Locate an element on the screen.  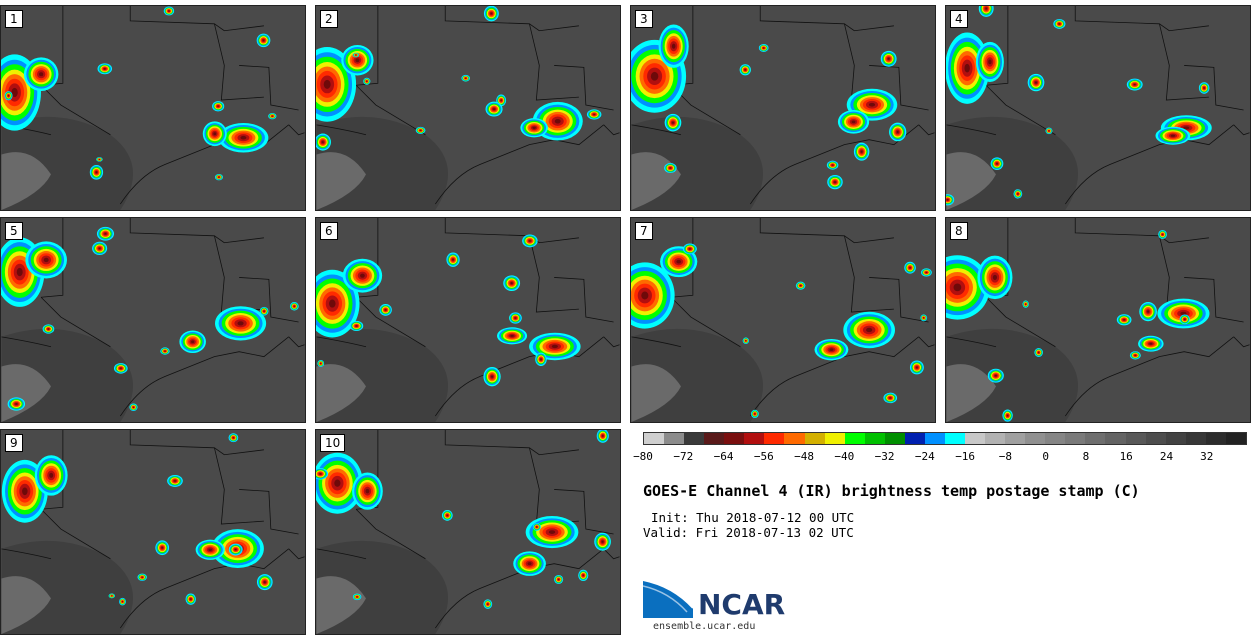
colorbar-tick-label: 32 is located at coordinates (1207, 456).